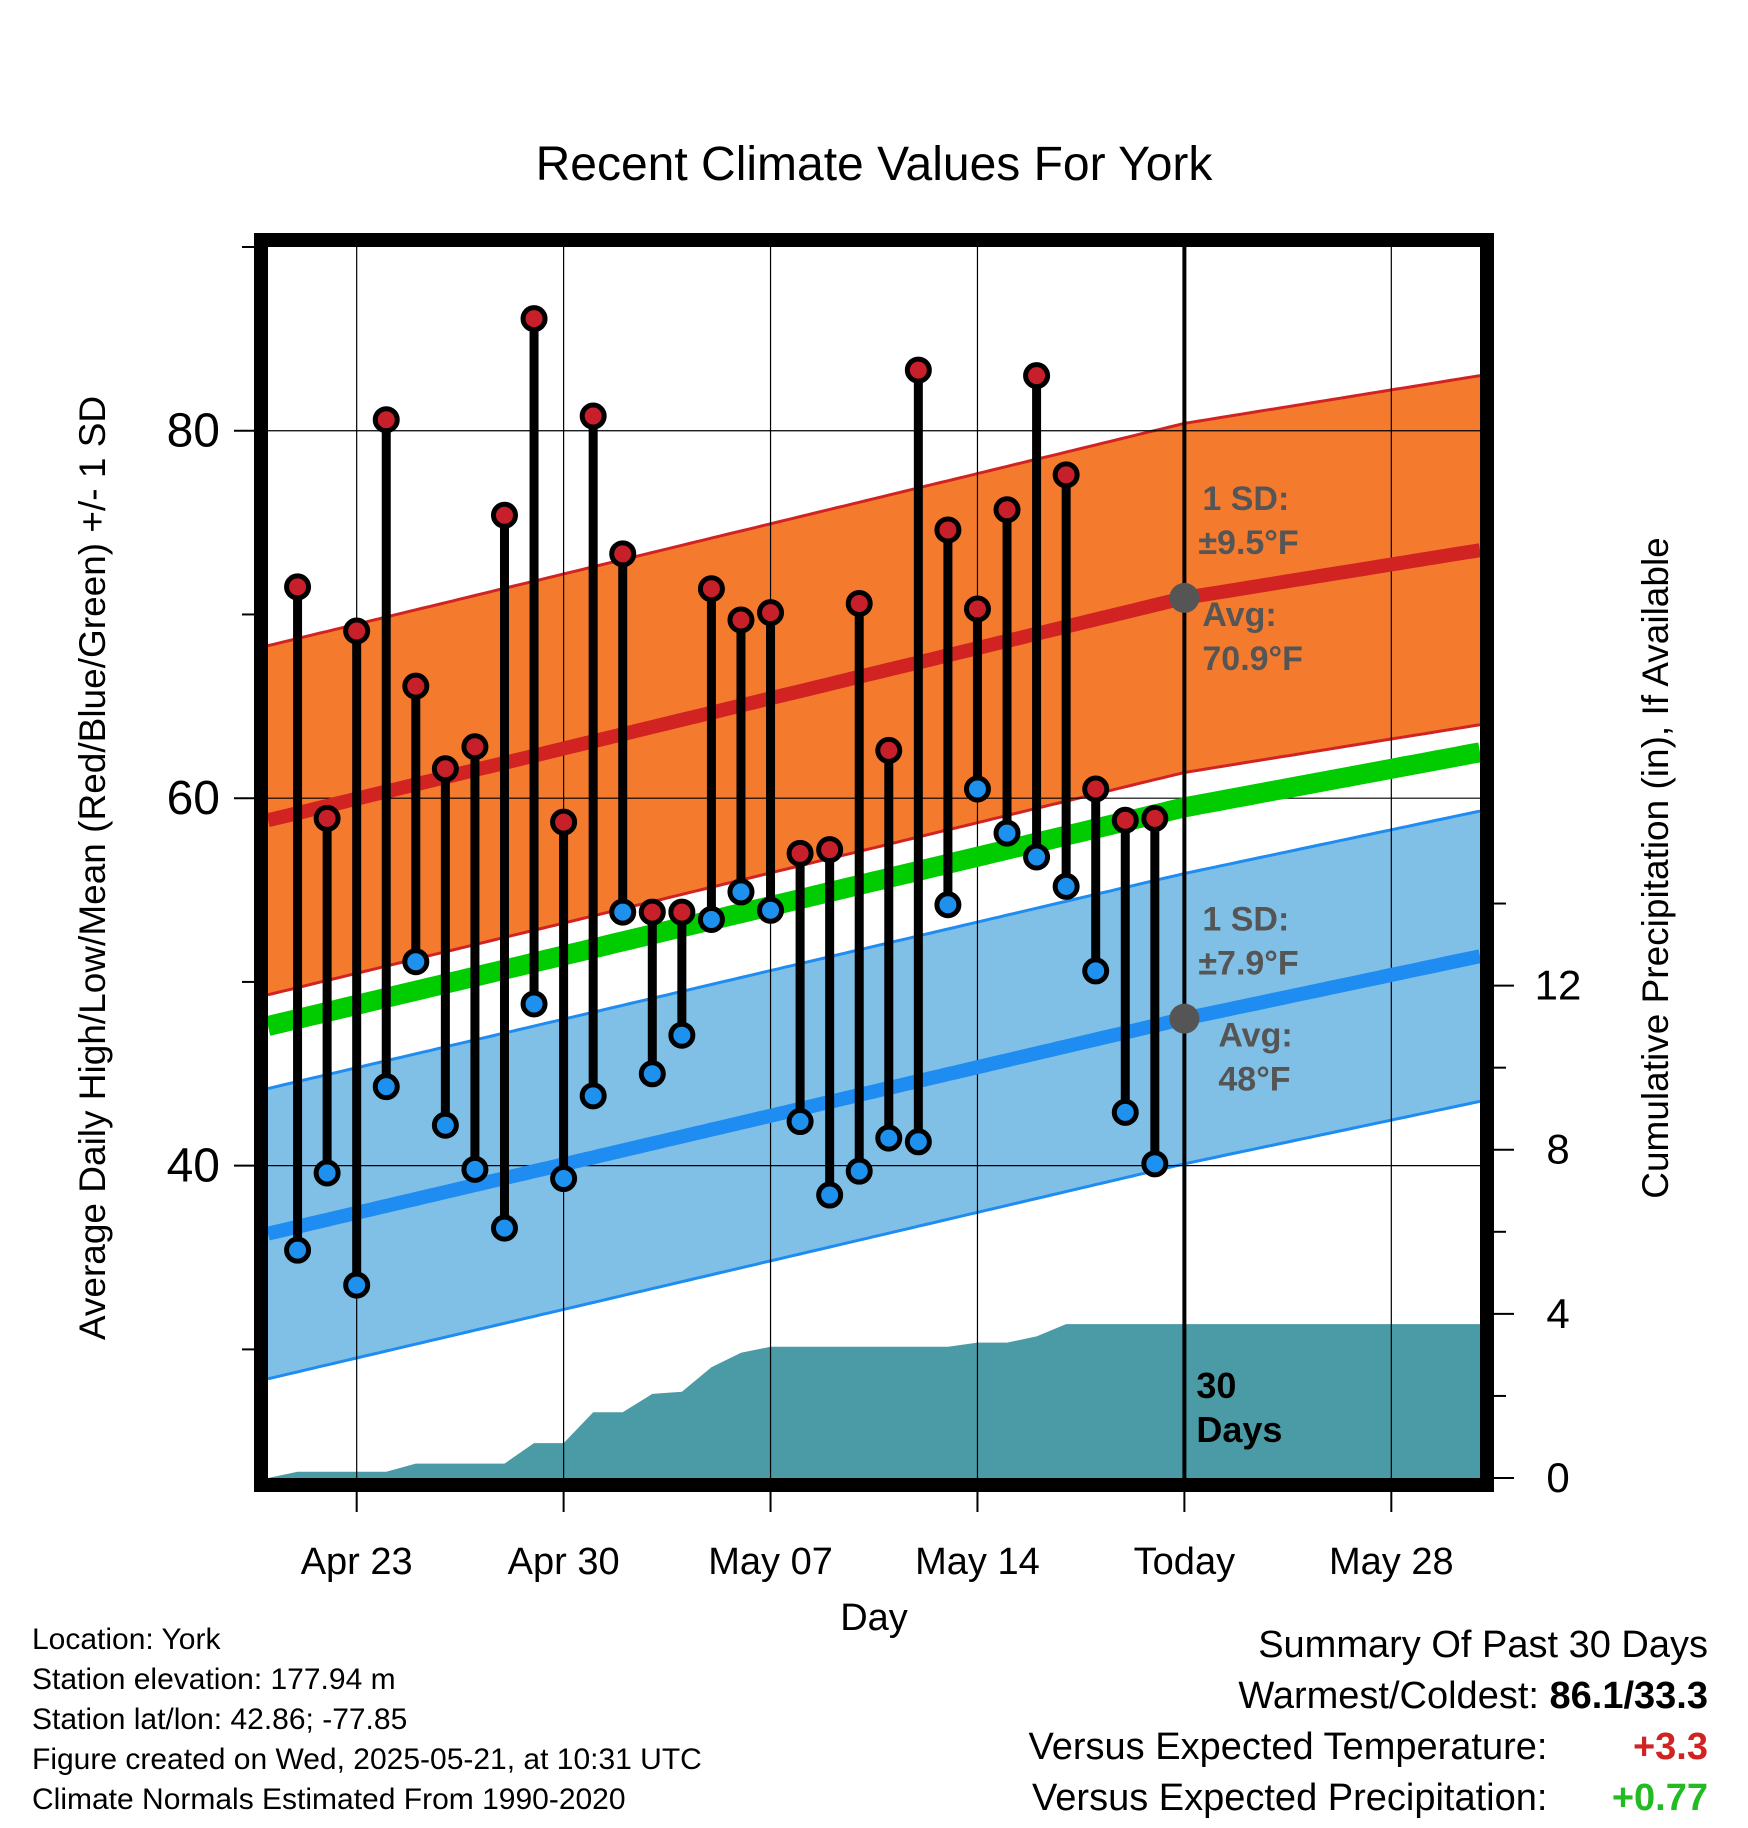 This screenshot has width=1748, height=1828. I want to click on warmest-coldest-row: Warmest/Coldest: 86.1/33.3, so click(1368, 1696).